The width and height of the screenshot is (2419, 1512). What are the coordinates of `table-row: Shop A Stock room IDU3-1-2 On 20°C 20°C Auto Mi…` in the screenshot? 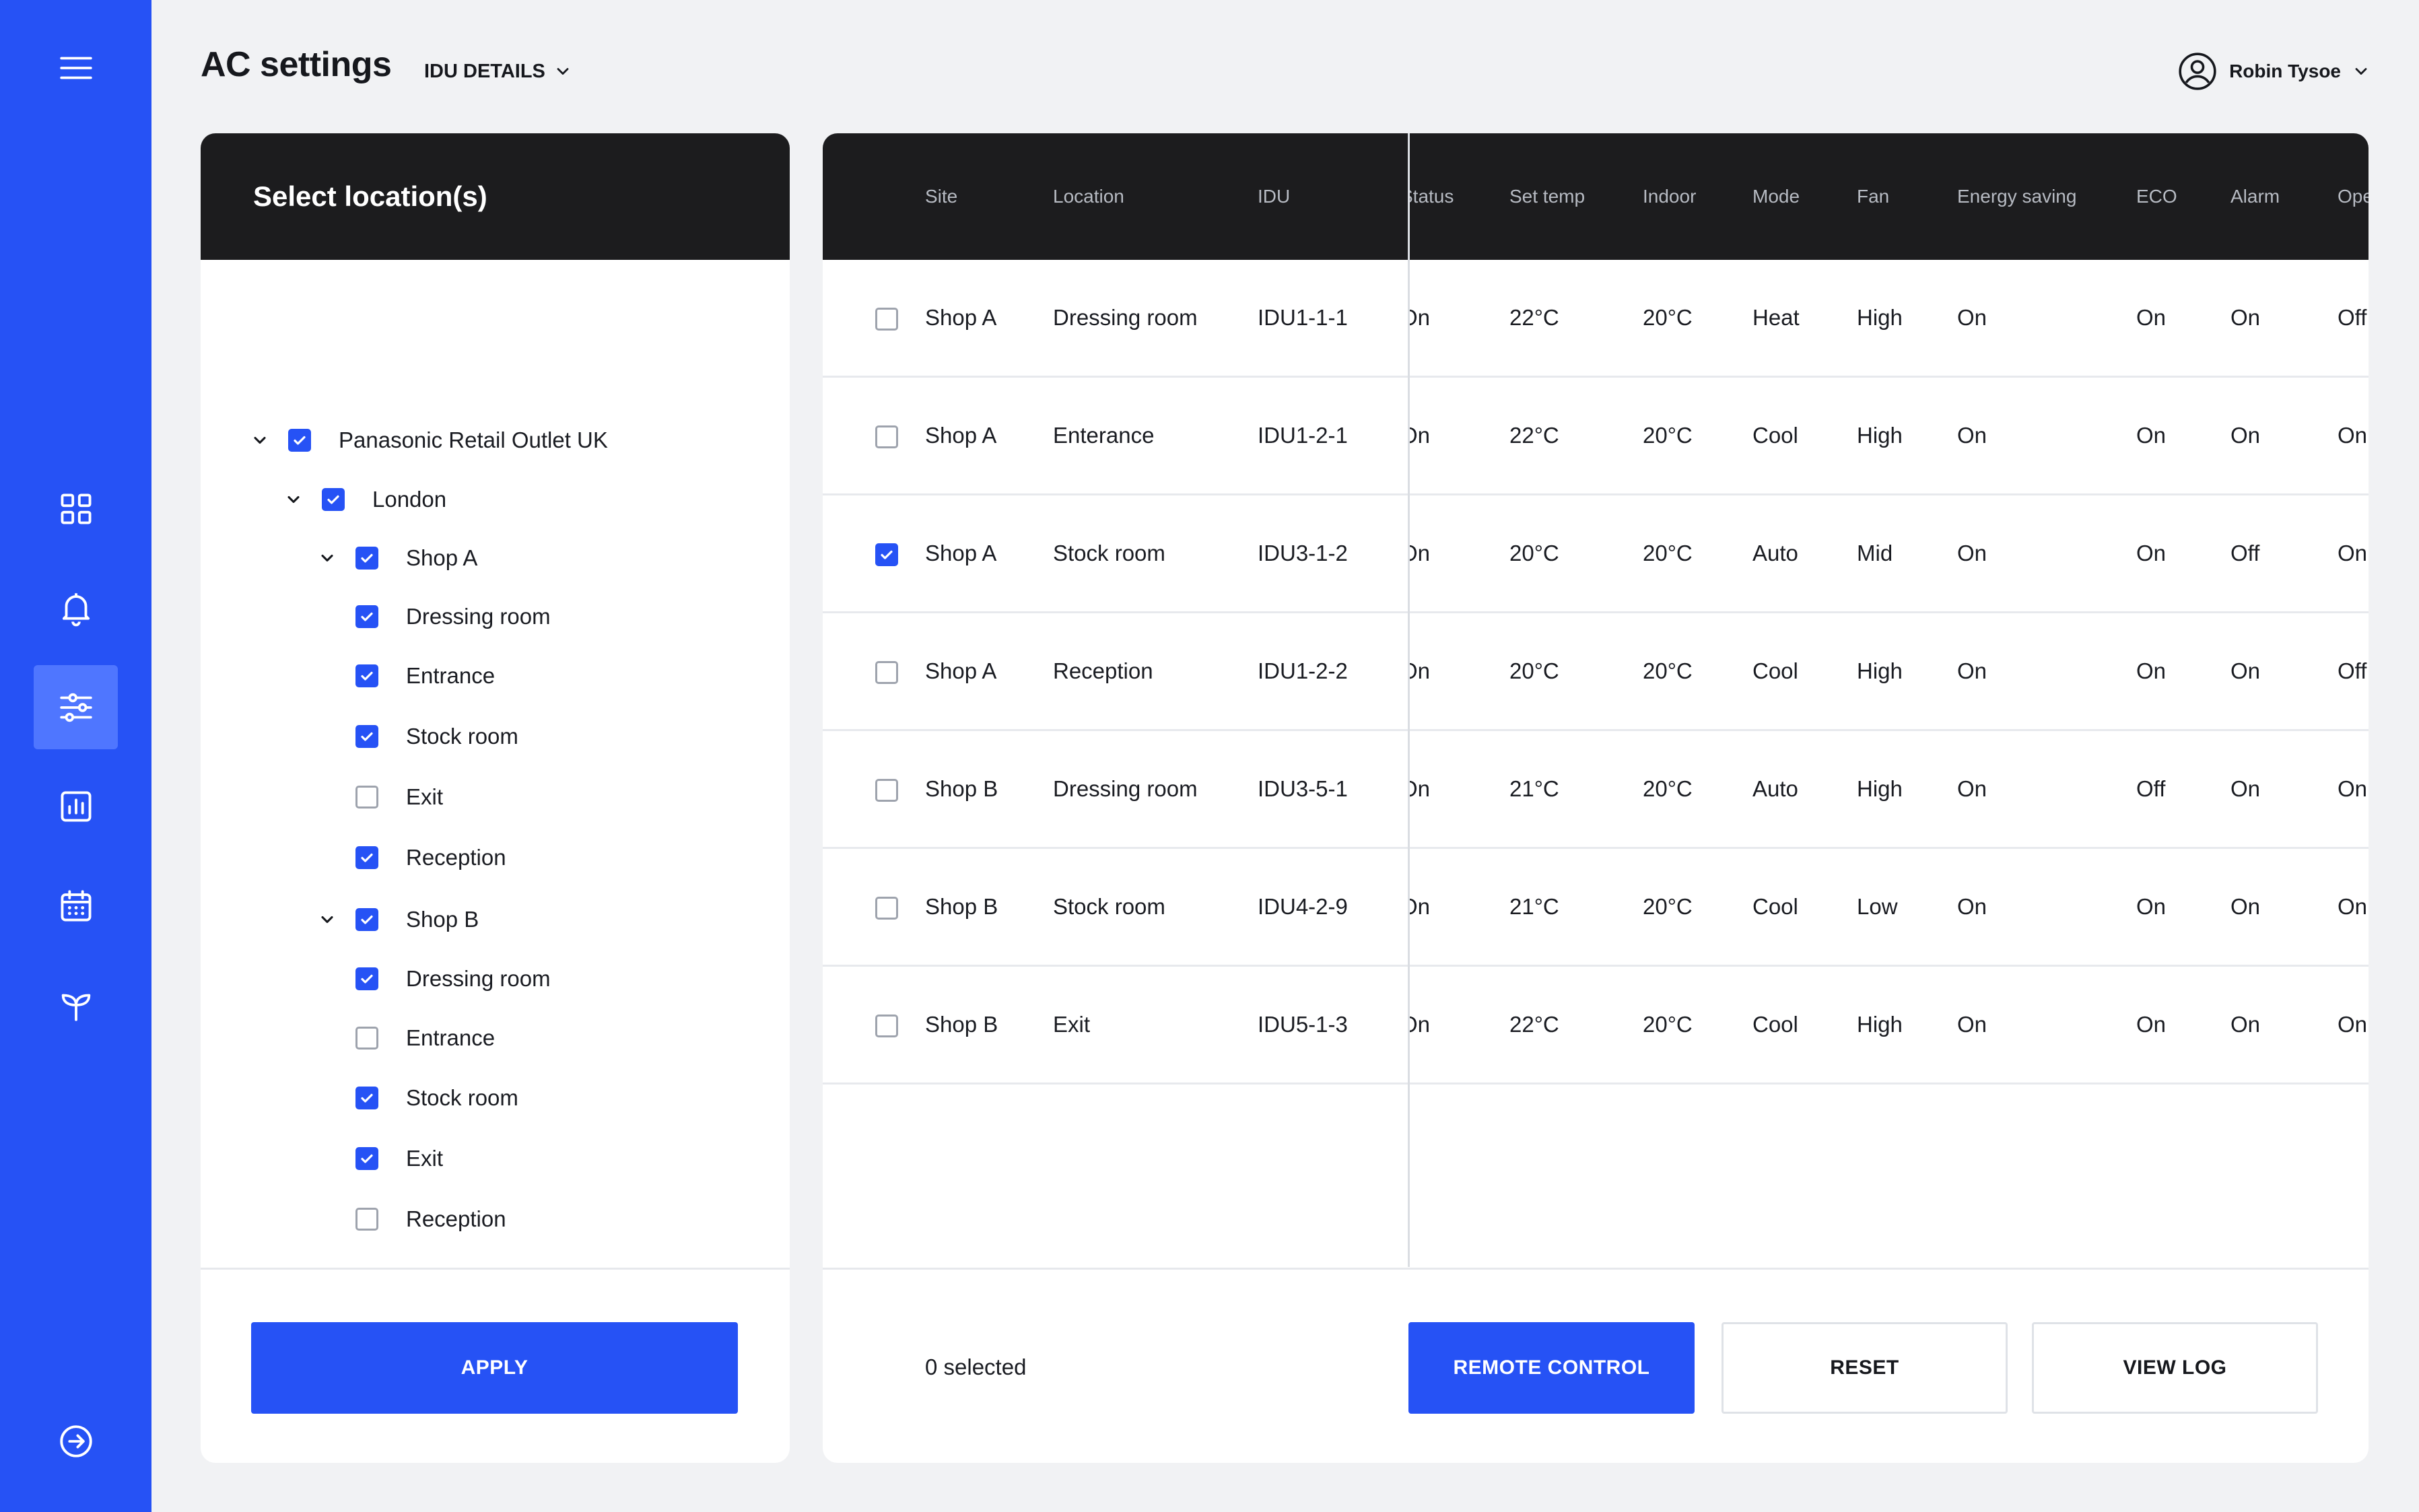 It's located at (1596, 554).